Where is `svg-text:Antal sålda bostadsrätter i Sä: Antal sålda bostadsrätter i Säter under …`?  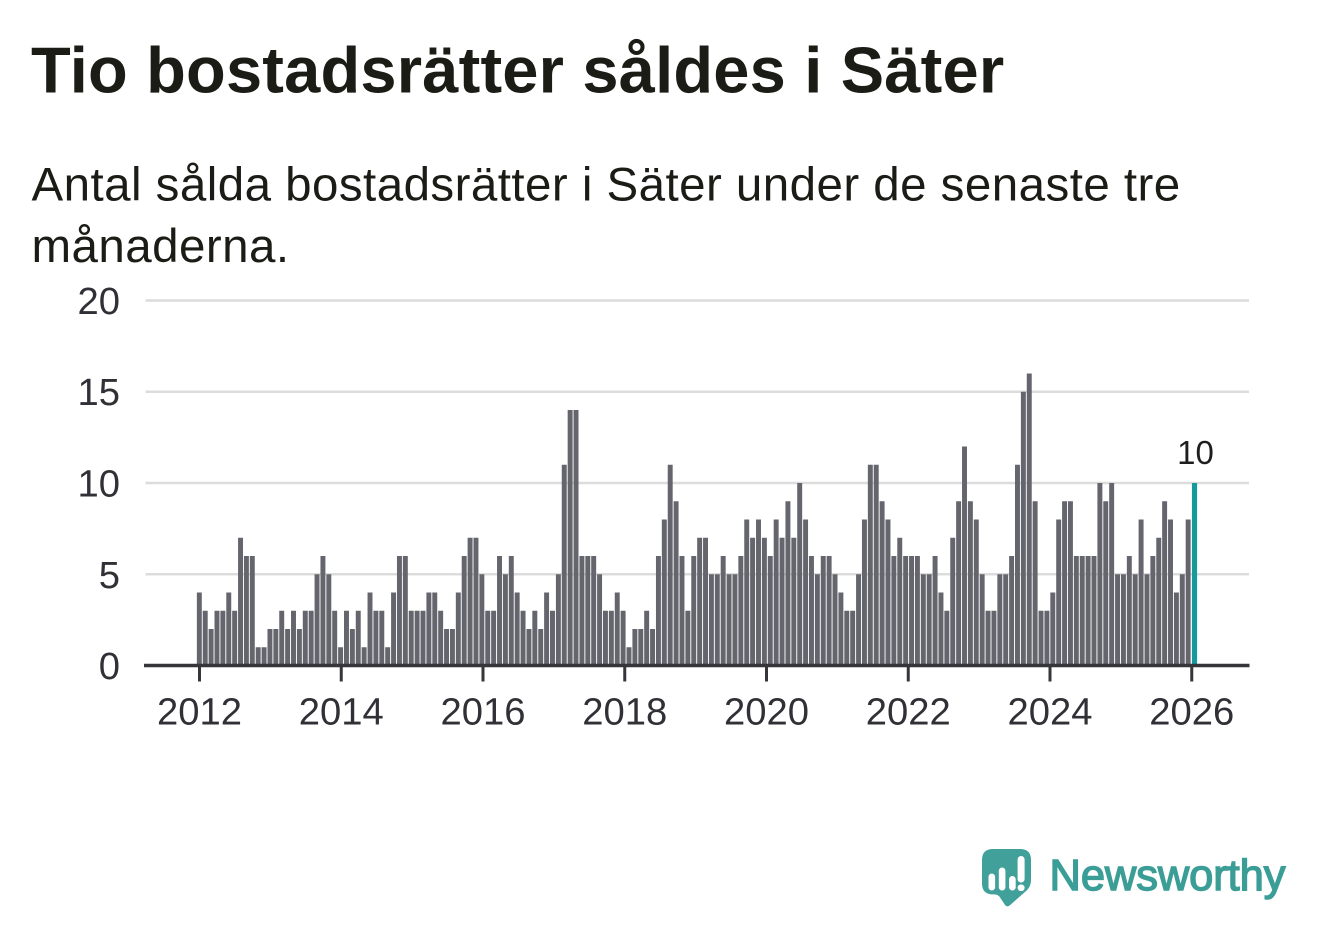
svg-text:Antal sålda bostadsrätter i Sä: Antal sålda bostadsrätter i Säter under … is located at coordinates (606, 185).